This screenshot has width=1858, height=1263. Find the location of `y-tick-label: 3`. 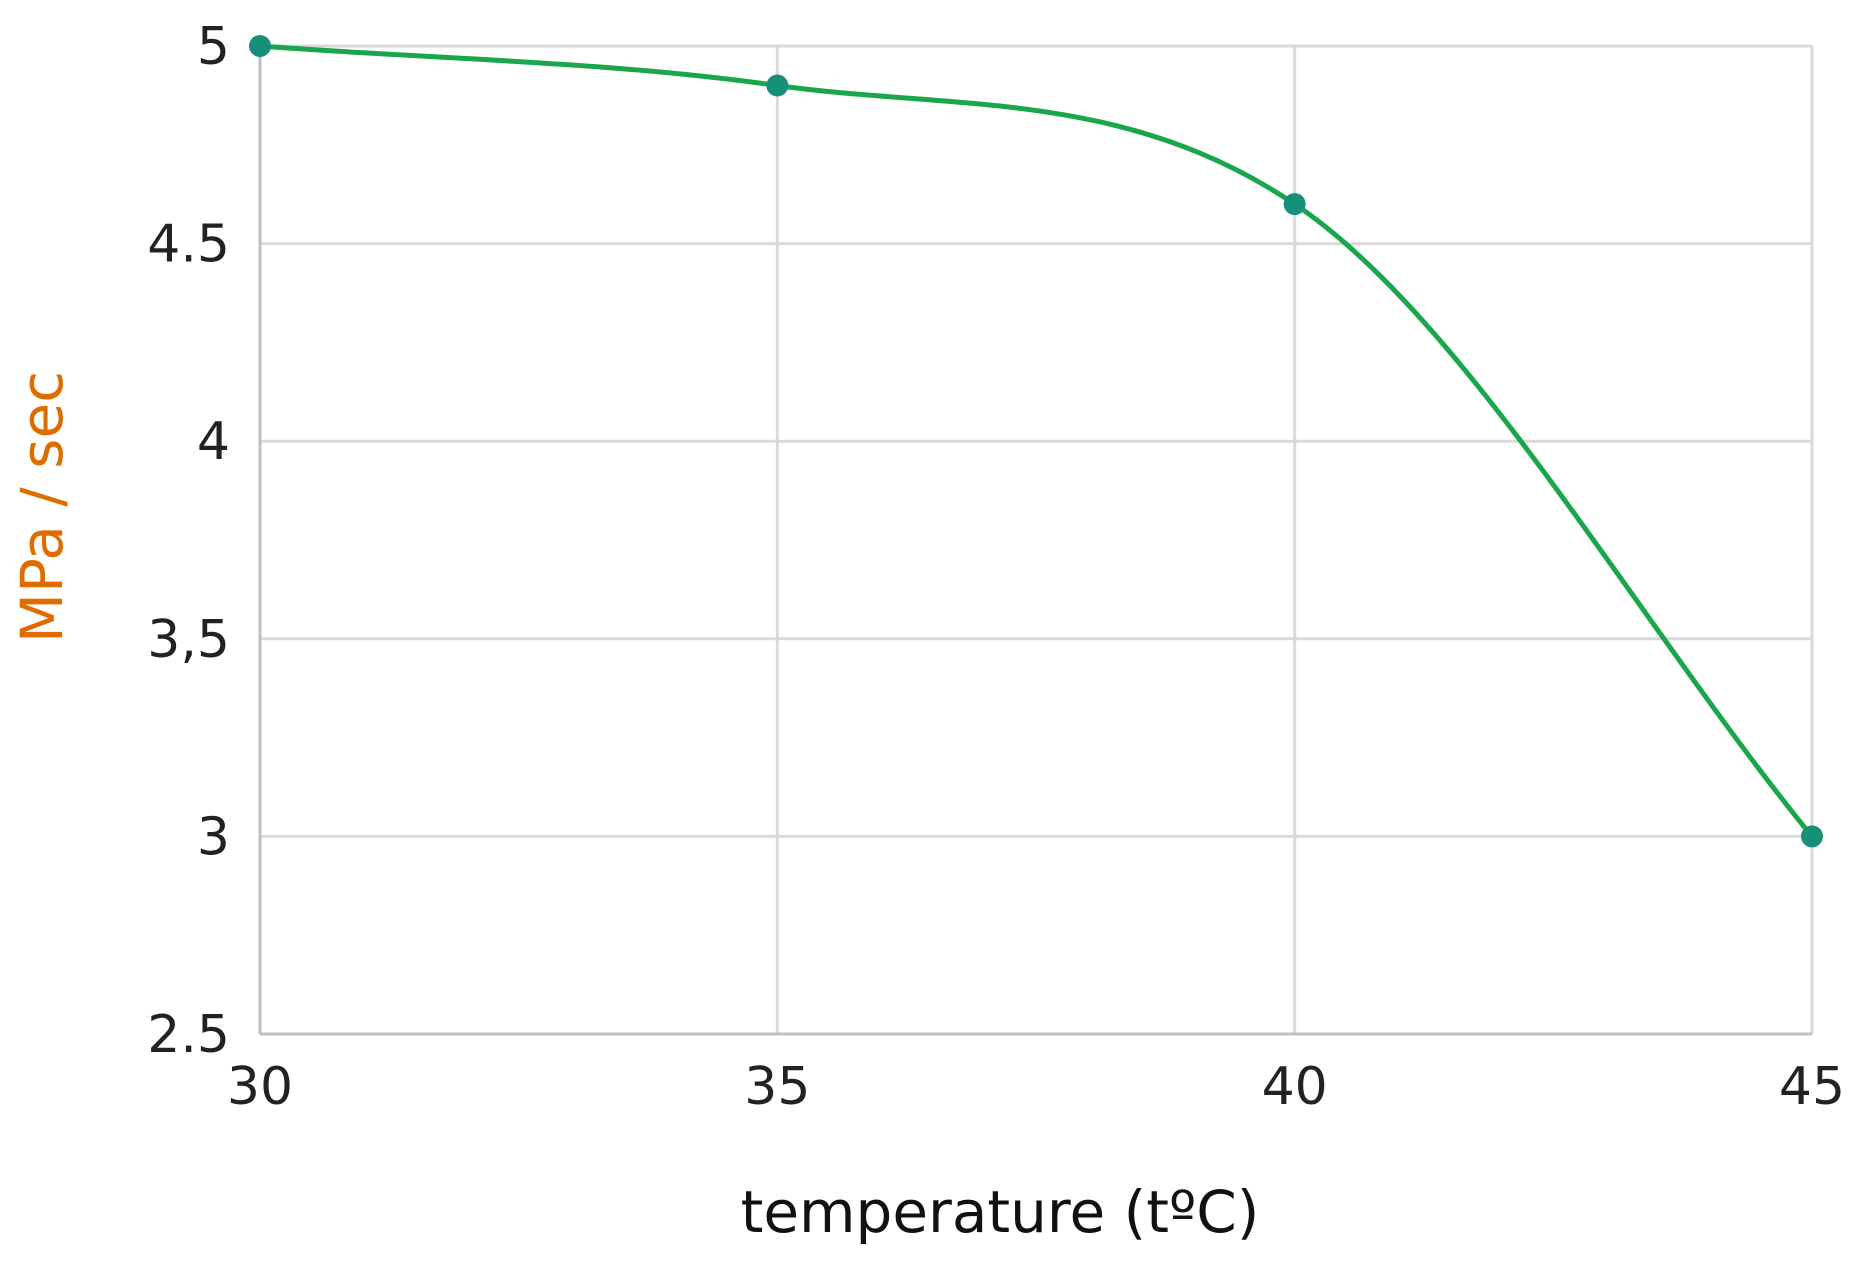

y-tick-label: 3 is located at coordinates (213, 837).